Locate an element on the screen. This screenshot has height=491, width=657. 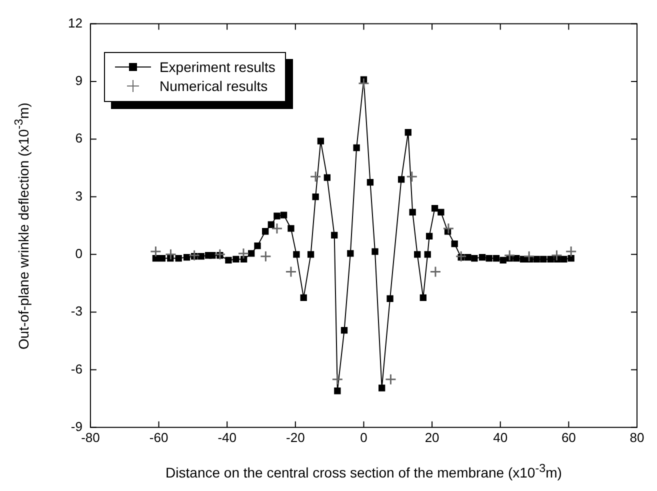
y-tick-label: 6 is located at coordinates (78, 138).